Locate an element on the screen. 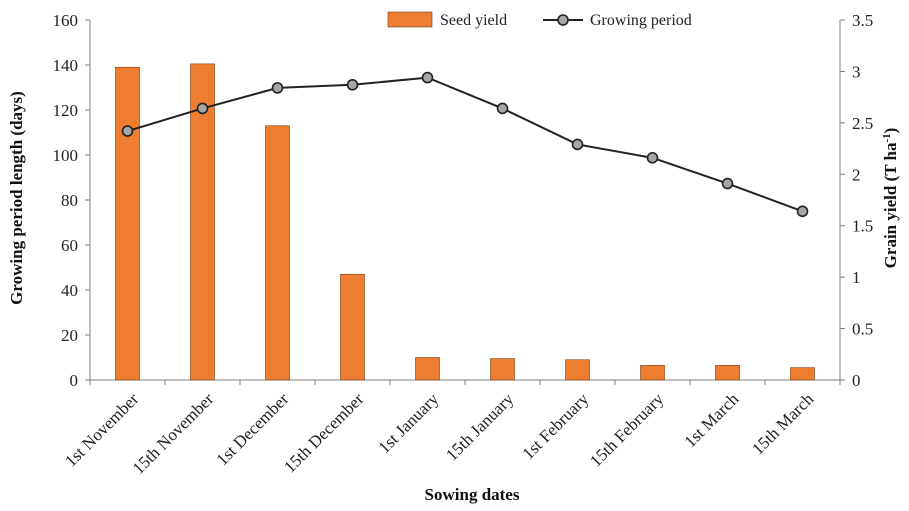 This screenshot has height=511, width=909. y-left-tick-label: 60 is located at coordinates (69, 245).